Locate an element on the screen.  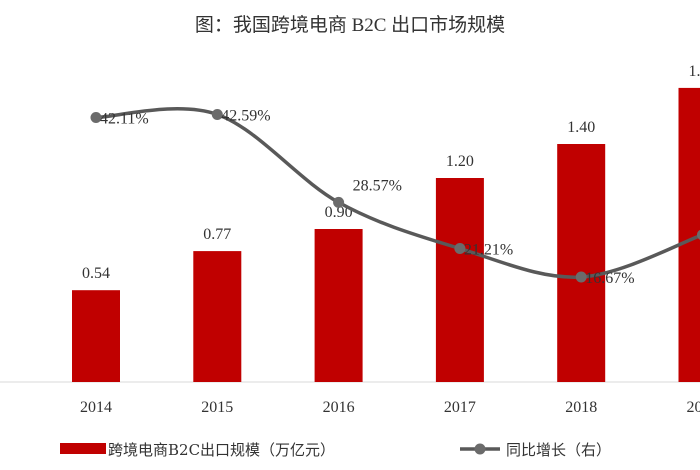
growth-point-2016 is located at coordinates (339, 202).